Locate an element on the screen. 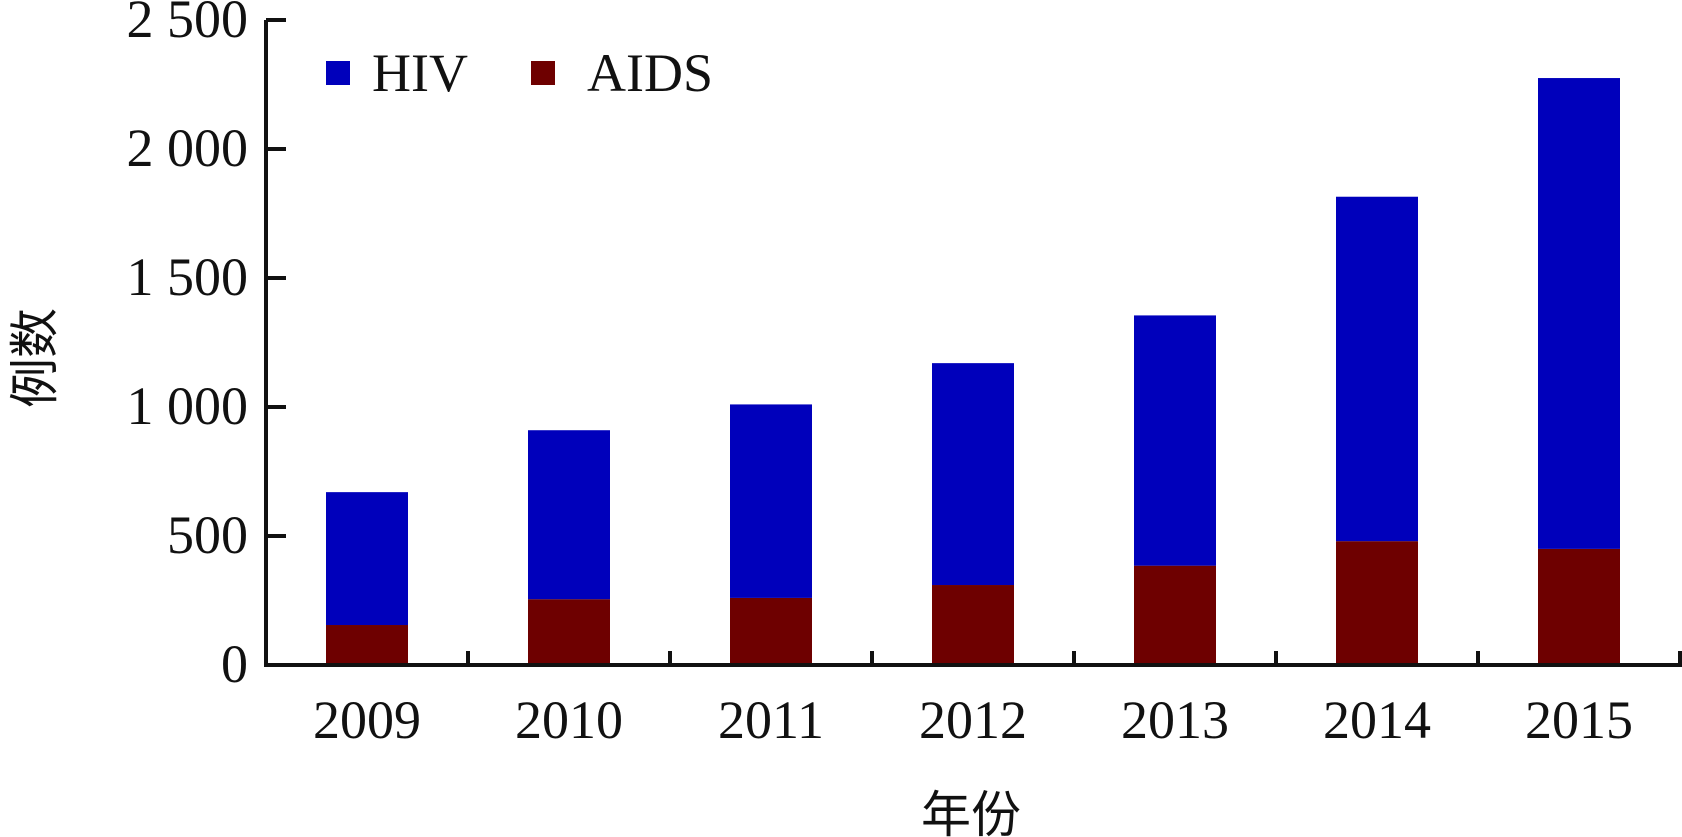 This screenshot has height=837, width=1682. x-tick-label-2011: 2011 is located at coordinates (771, 720).